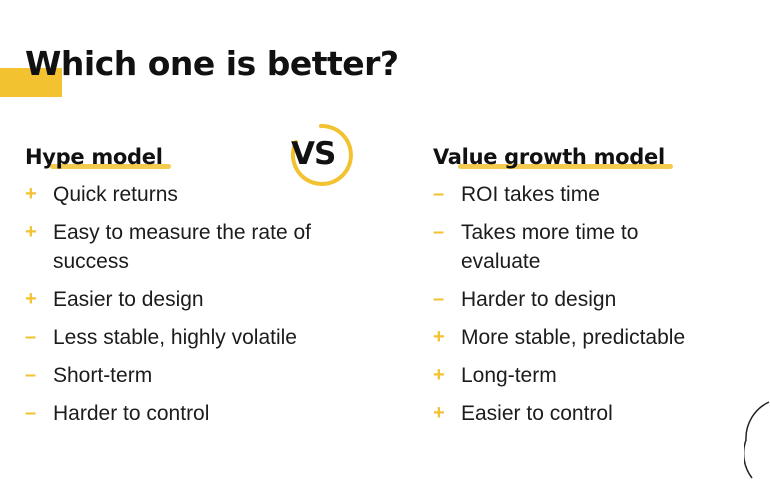  Describe the element at coordinates (182, 247) in the screenshot. I see `item-text: Easy to measure the rate of success` at that location.